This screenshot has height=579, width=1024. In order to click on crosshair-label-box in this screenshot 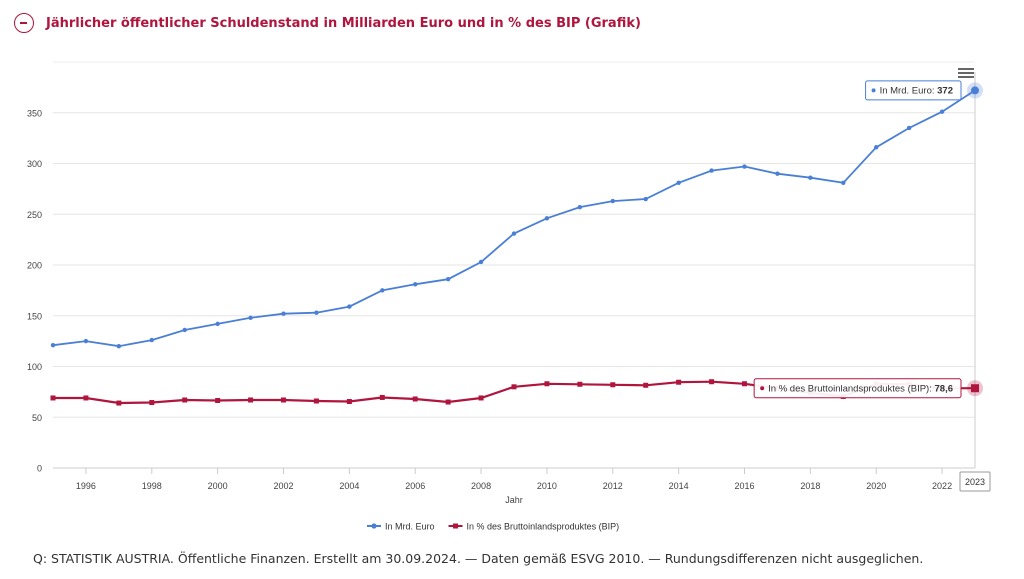, I will do `click(975, 481)`.